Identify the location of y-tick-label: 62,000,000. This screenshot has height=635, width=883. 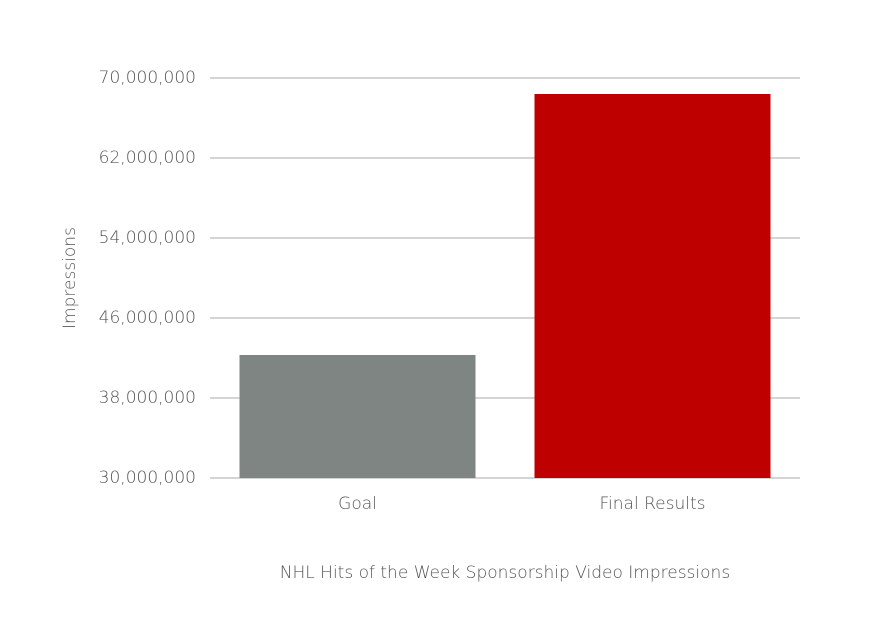
(147, 158).